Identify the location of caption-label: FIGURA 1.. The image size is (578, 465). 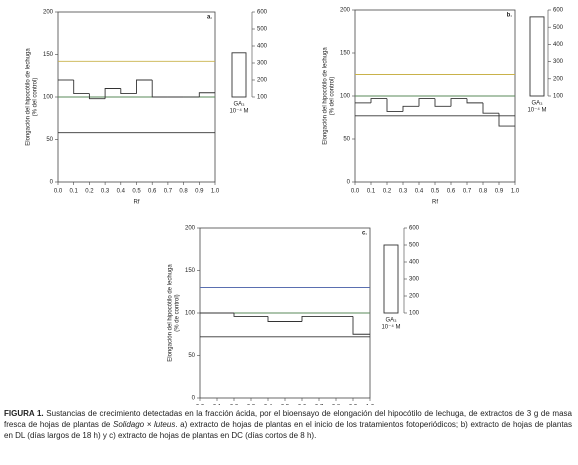
(24, 413).